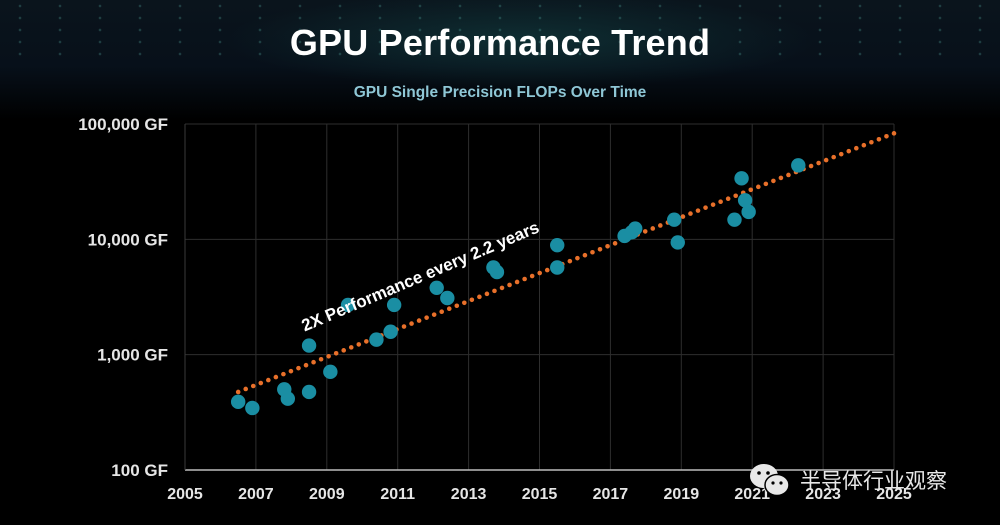 This screenshot has height=525, width=1000. Describe the element at coordinates (469, 494) in the screenshot. I see `x-tick-label: 2013` at that location.